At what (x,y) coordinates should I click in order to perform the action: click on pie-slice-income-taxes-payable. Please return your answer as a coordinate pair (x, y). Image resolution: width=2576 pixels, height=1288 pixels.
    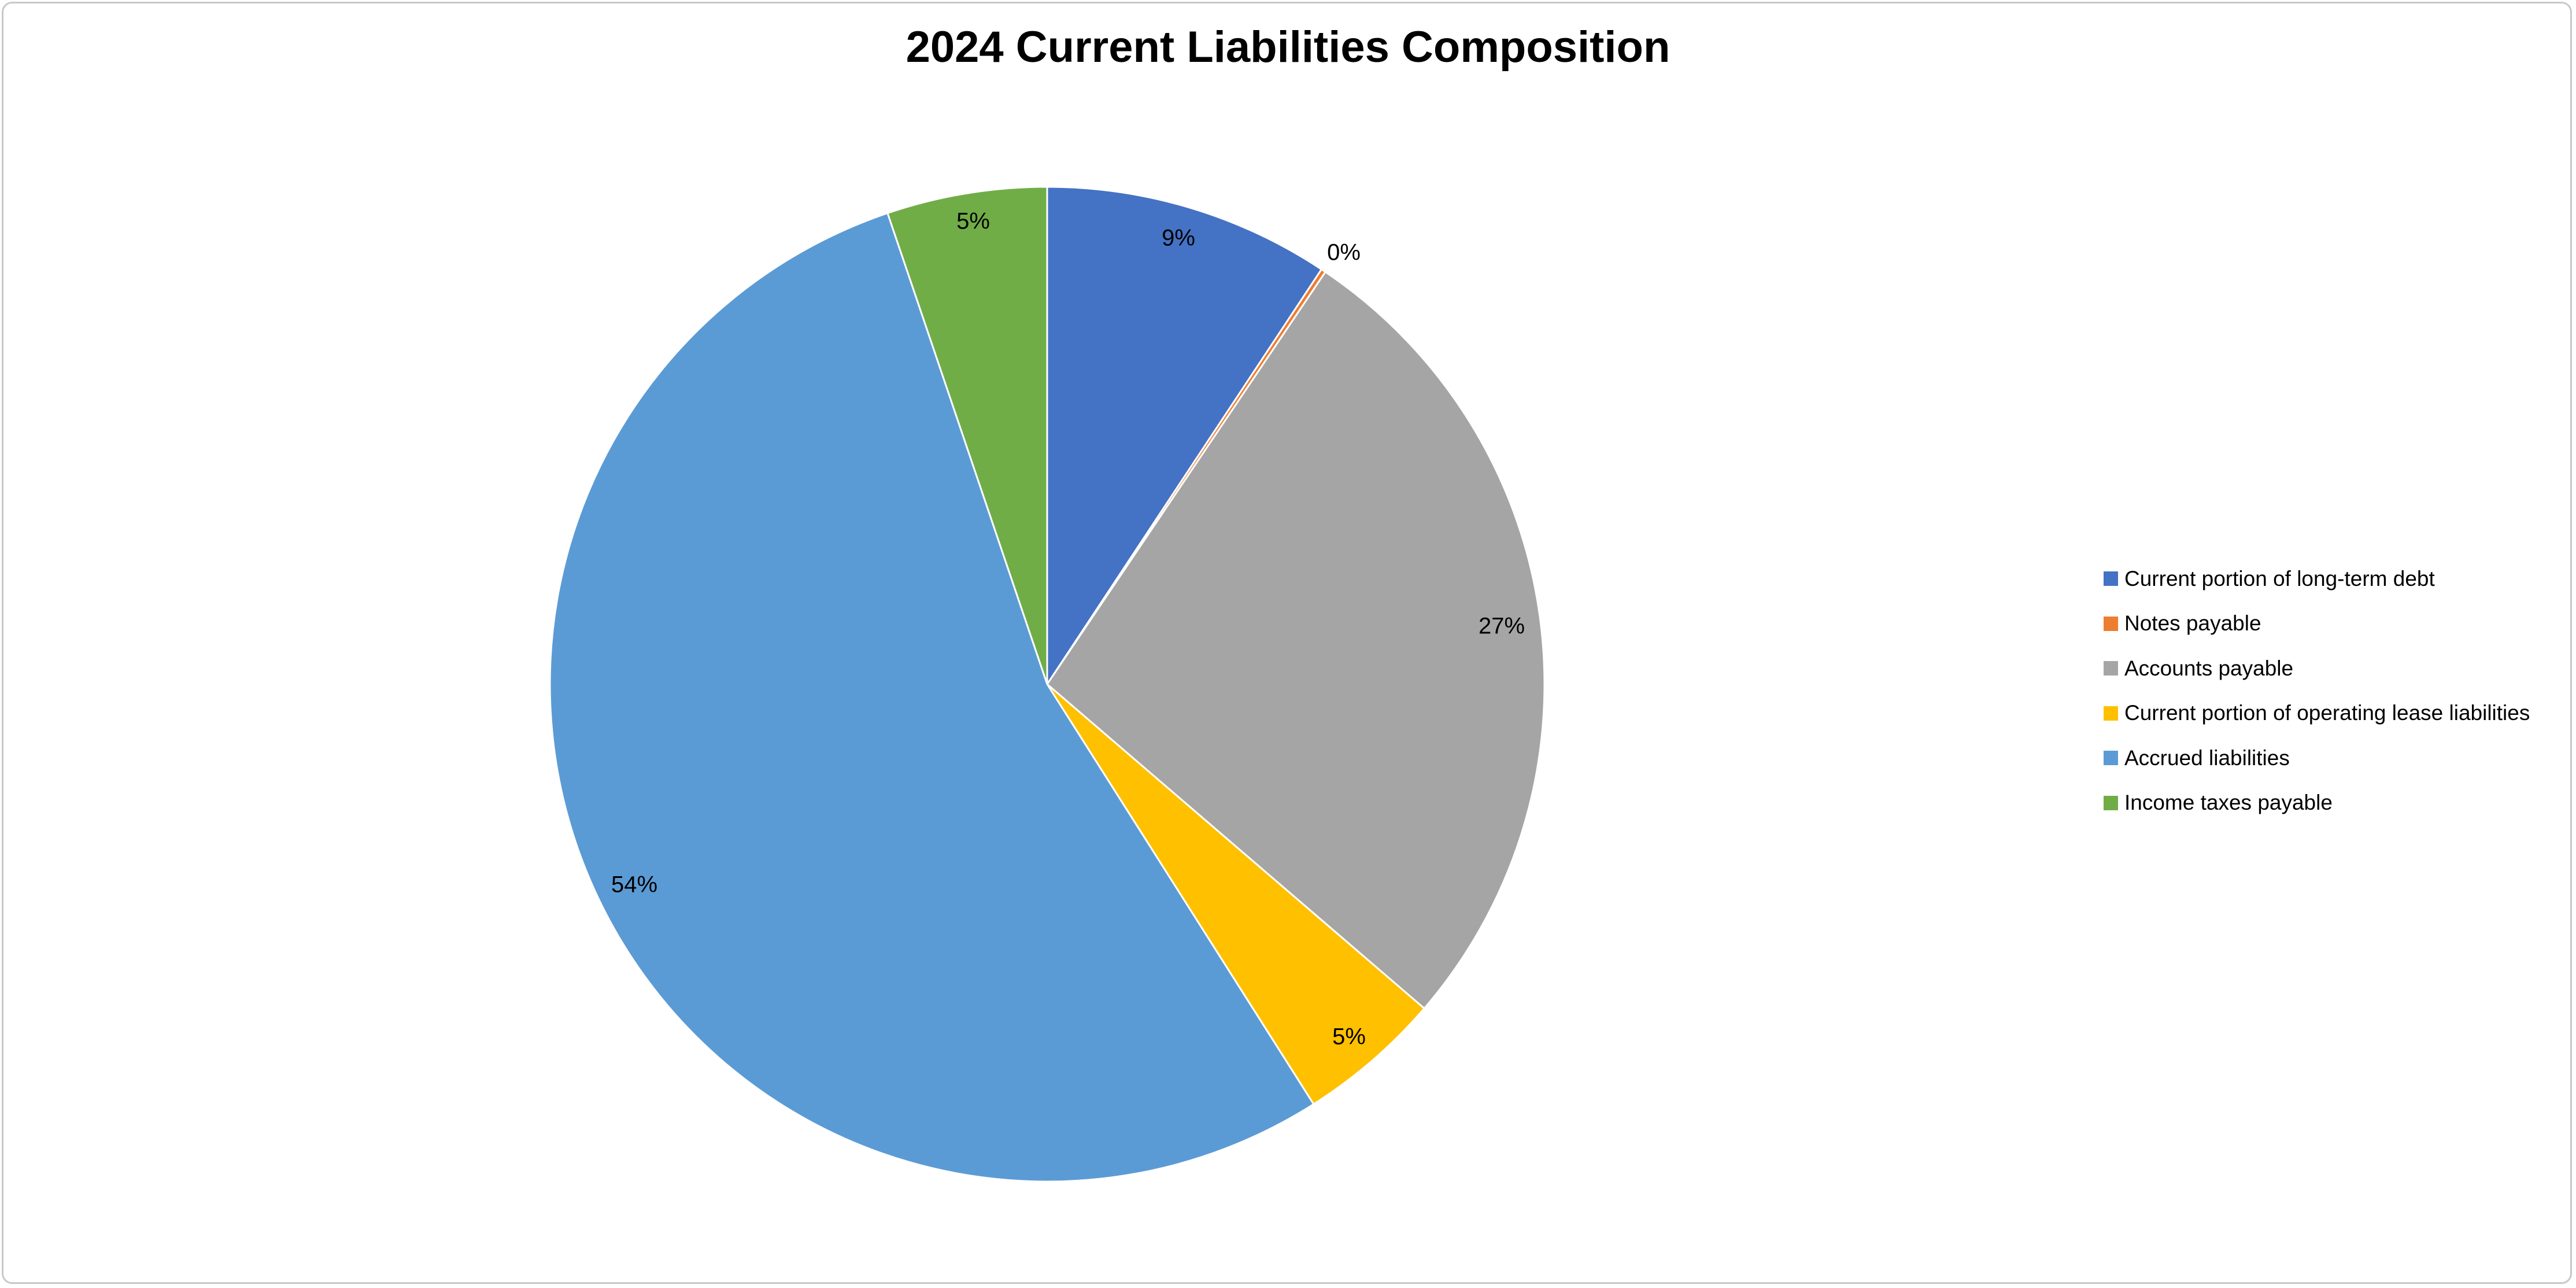
    Looking at the image, I should click on (967, 435).